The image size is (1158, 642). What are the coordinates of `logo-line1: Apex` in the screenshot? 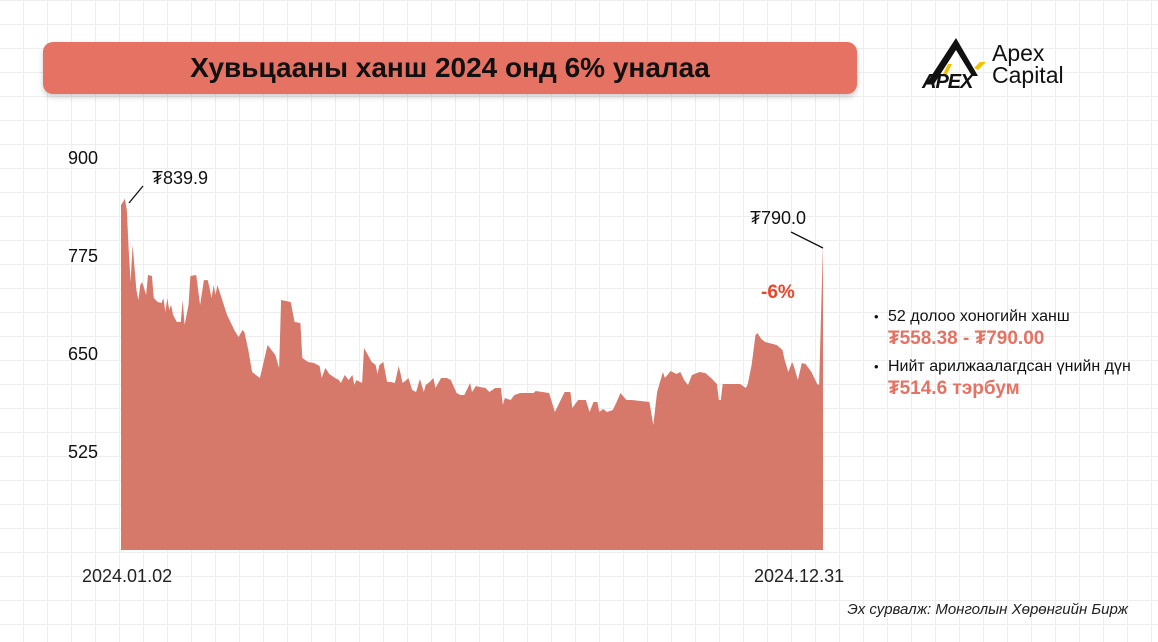 It's located at (1018, 53).